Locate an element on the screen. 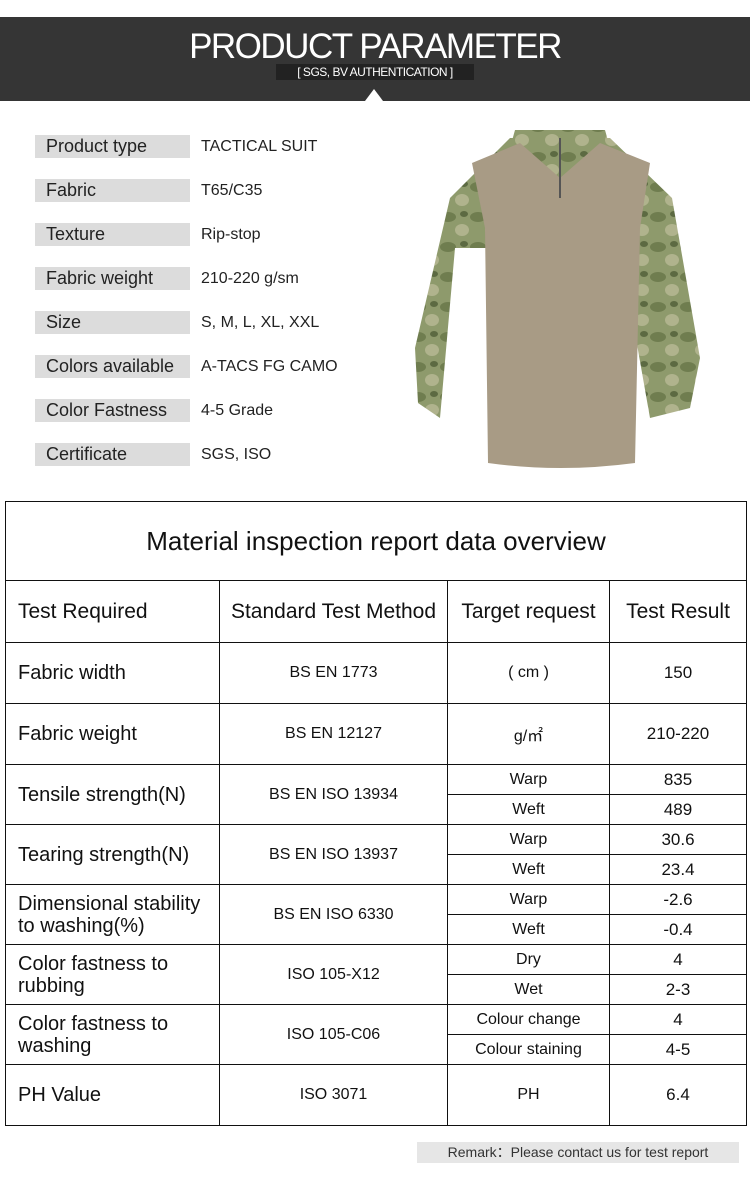  test-method: BS EN ISO 6330 is located at coordinates (333, 914).